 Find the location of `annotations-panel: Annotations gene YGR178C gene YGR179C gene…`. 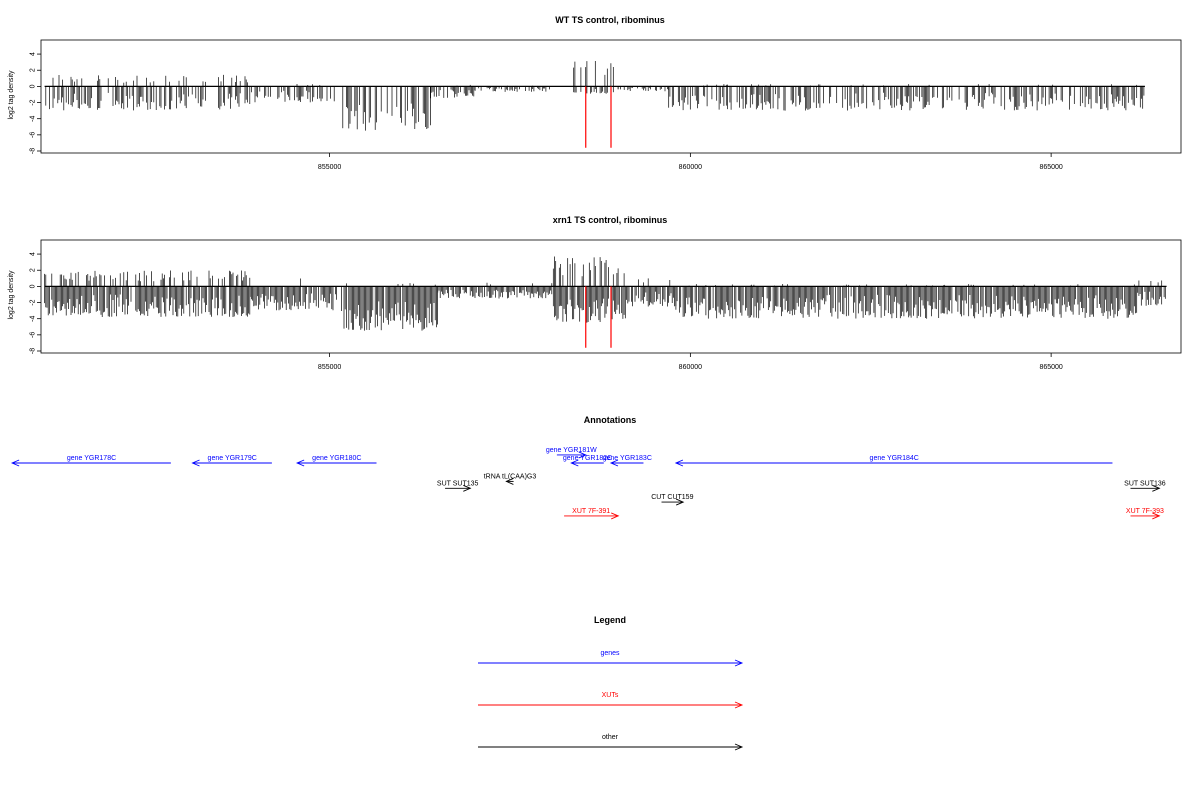

annotations-panel: Annotations gene YGR178C gene YGR179C gene… is located at coordinates (588, 467).